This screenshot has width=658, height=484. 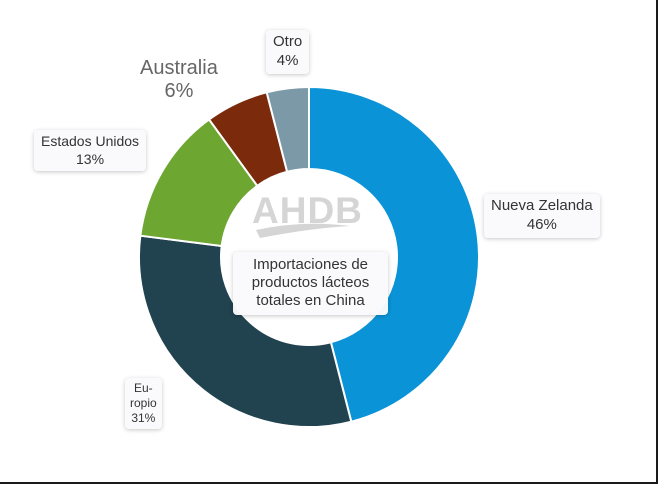 What do you see at coordinates (542, 205) in the screenshot?
I see `slice-label-name: Nueva Zelanda` at bounding box center [542, 205].